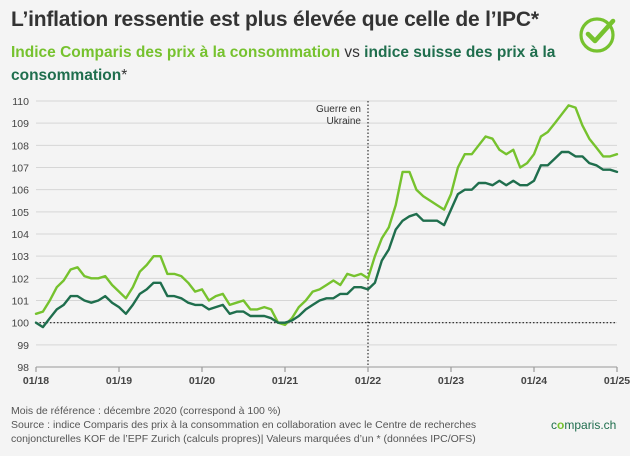 The height and width of the screenshot is (456, 630). Describe the element at coordinates (20, 169) in the screenshot. I see `y-tick-label: 107` at that location.